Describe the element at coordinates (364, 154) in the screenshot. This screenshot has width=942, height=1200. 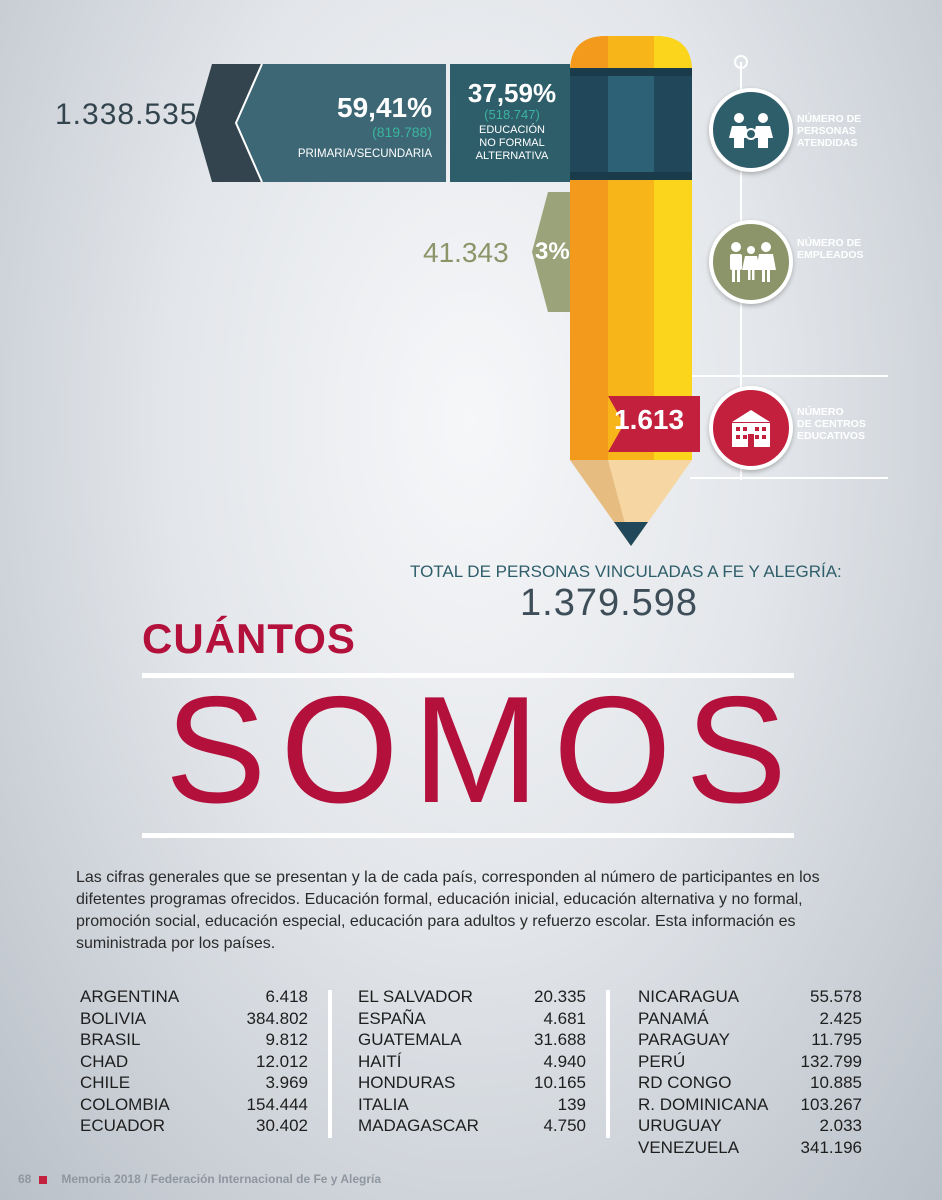
I see `formal-label: PRIMARIA/SECUNDARIA` at that location.